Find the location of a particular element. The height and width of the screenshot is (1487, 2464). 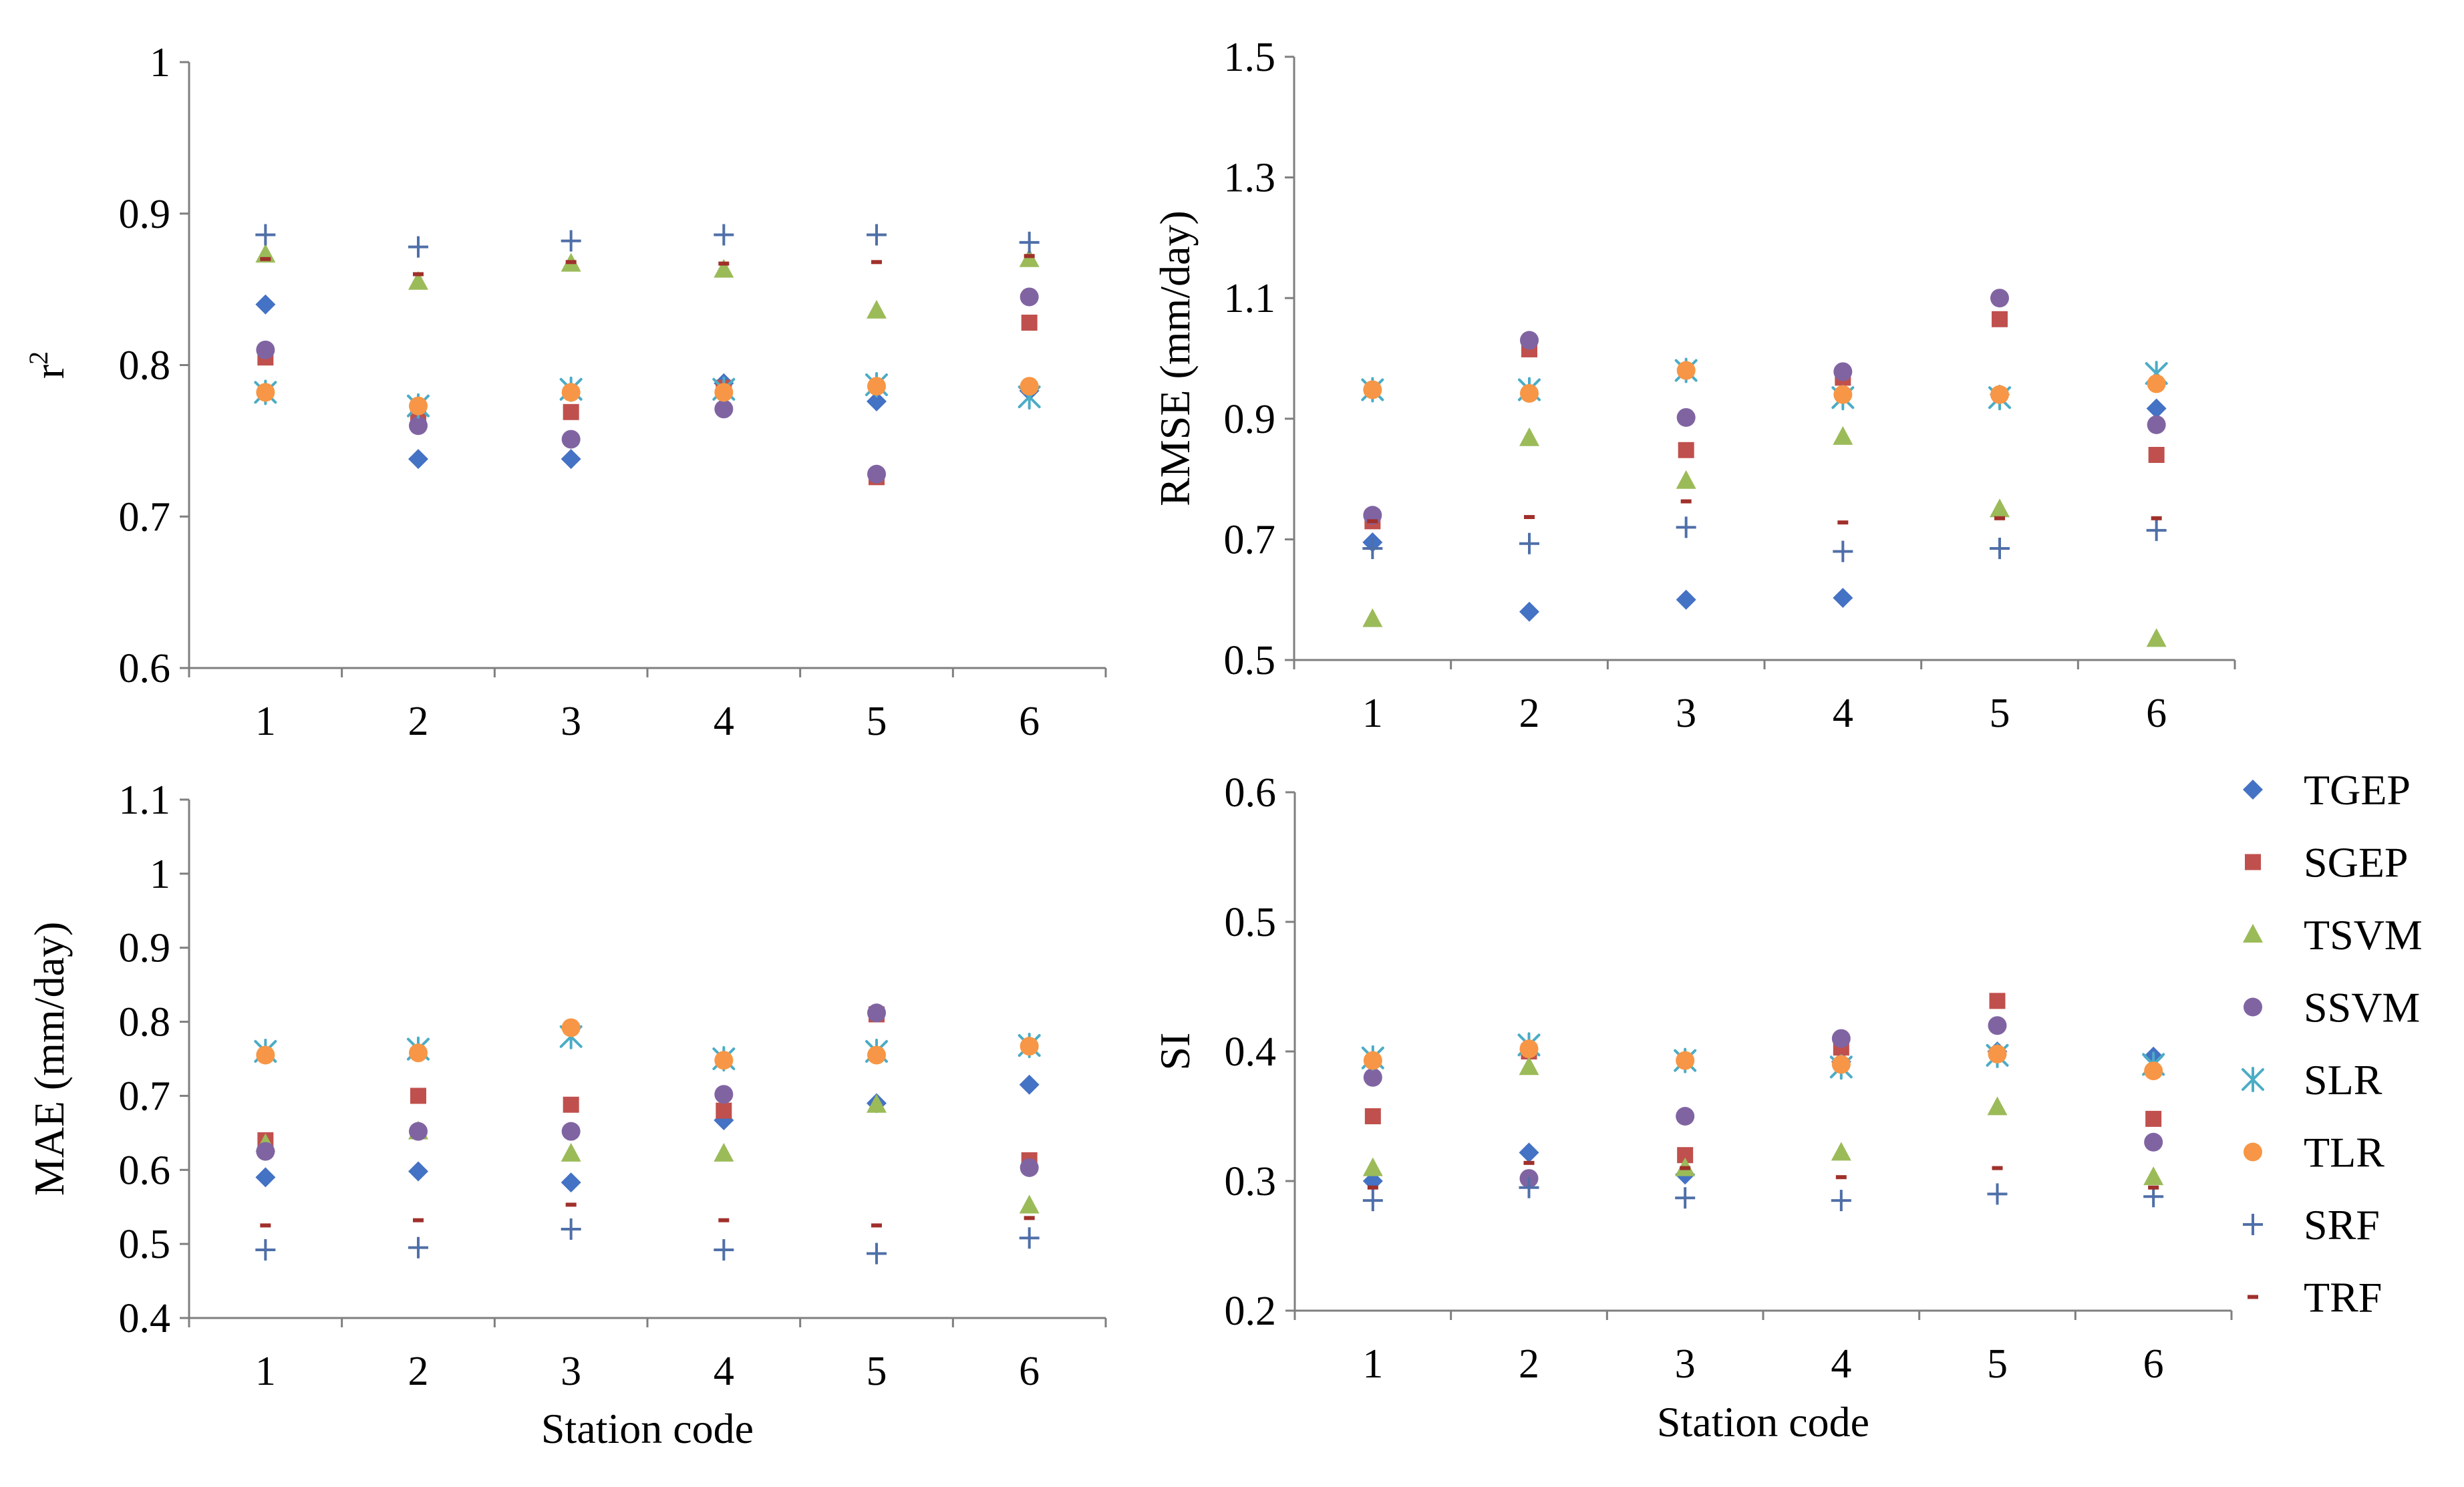

legend-marker-sgep is located at coordinates (2253, 862).